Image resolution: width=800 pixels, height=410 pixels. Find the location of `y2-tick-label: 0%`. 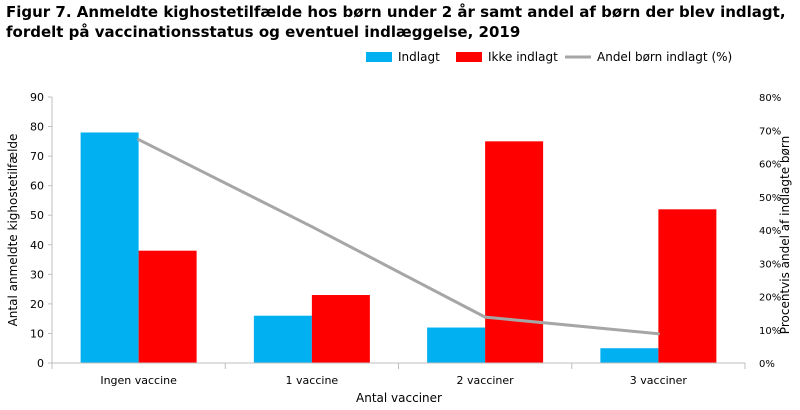

y2-tick-label: 0% is located at coordinates (767, 364).